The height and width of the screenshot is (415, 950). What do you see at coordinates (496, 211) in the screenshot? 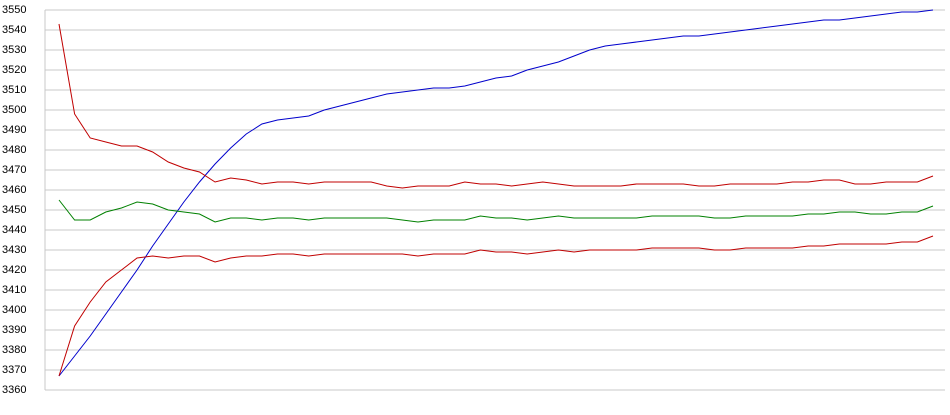
I see `series-line` at bounding box center [496, 211].